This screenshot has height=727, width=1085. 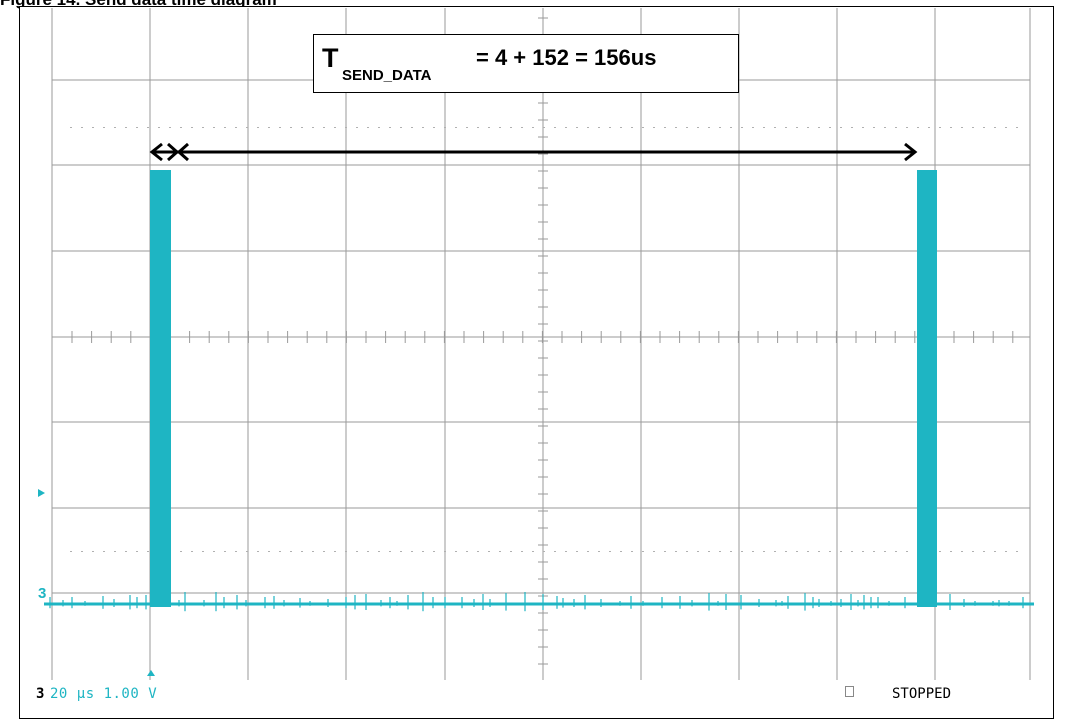 What do you see at coordinates (96, 582) in the screenshot?
I see `ground-marker-group: 3` at bounding box center [96, 582].